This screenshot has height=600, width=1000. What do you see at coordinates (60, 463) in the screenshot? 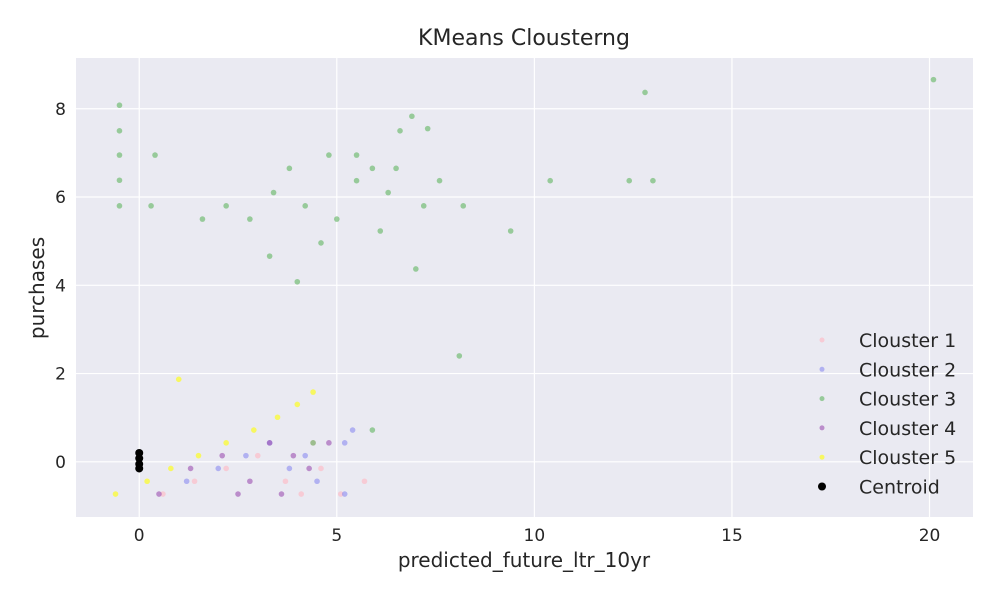
I see `y-tick-label: 0` at bounding box center [60, 463].